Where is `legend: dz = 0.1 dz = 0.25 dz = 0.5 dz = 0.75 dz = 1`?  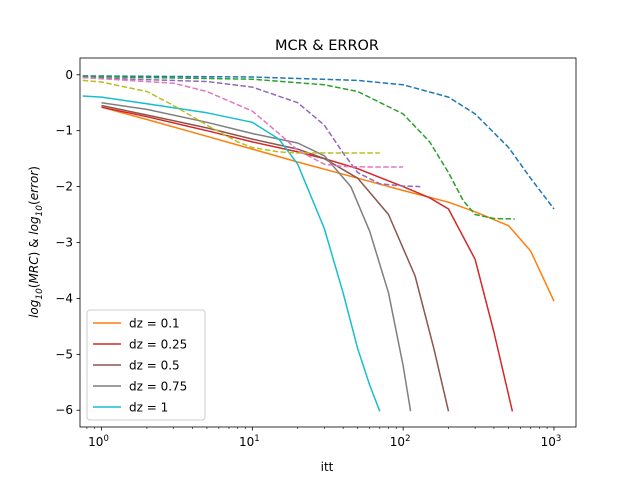 legend: dz = 0.1 dz = 0.25 dz = 0.5 dz = 0.75 dz = 1 is located at coordinates (146, 365).